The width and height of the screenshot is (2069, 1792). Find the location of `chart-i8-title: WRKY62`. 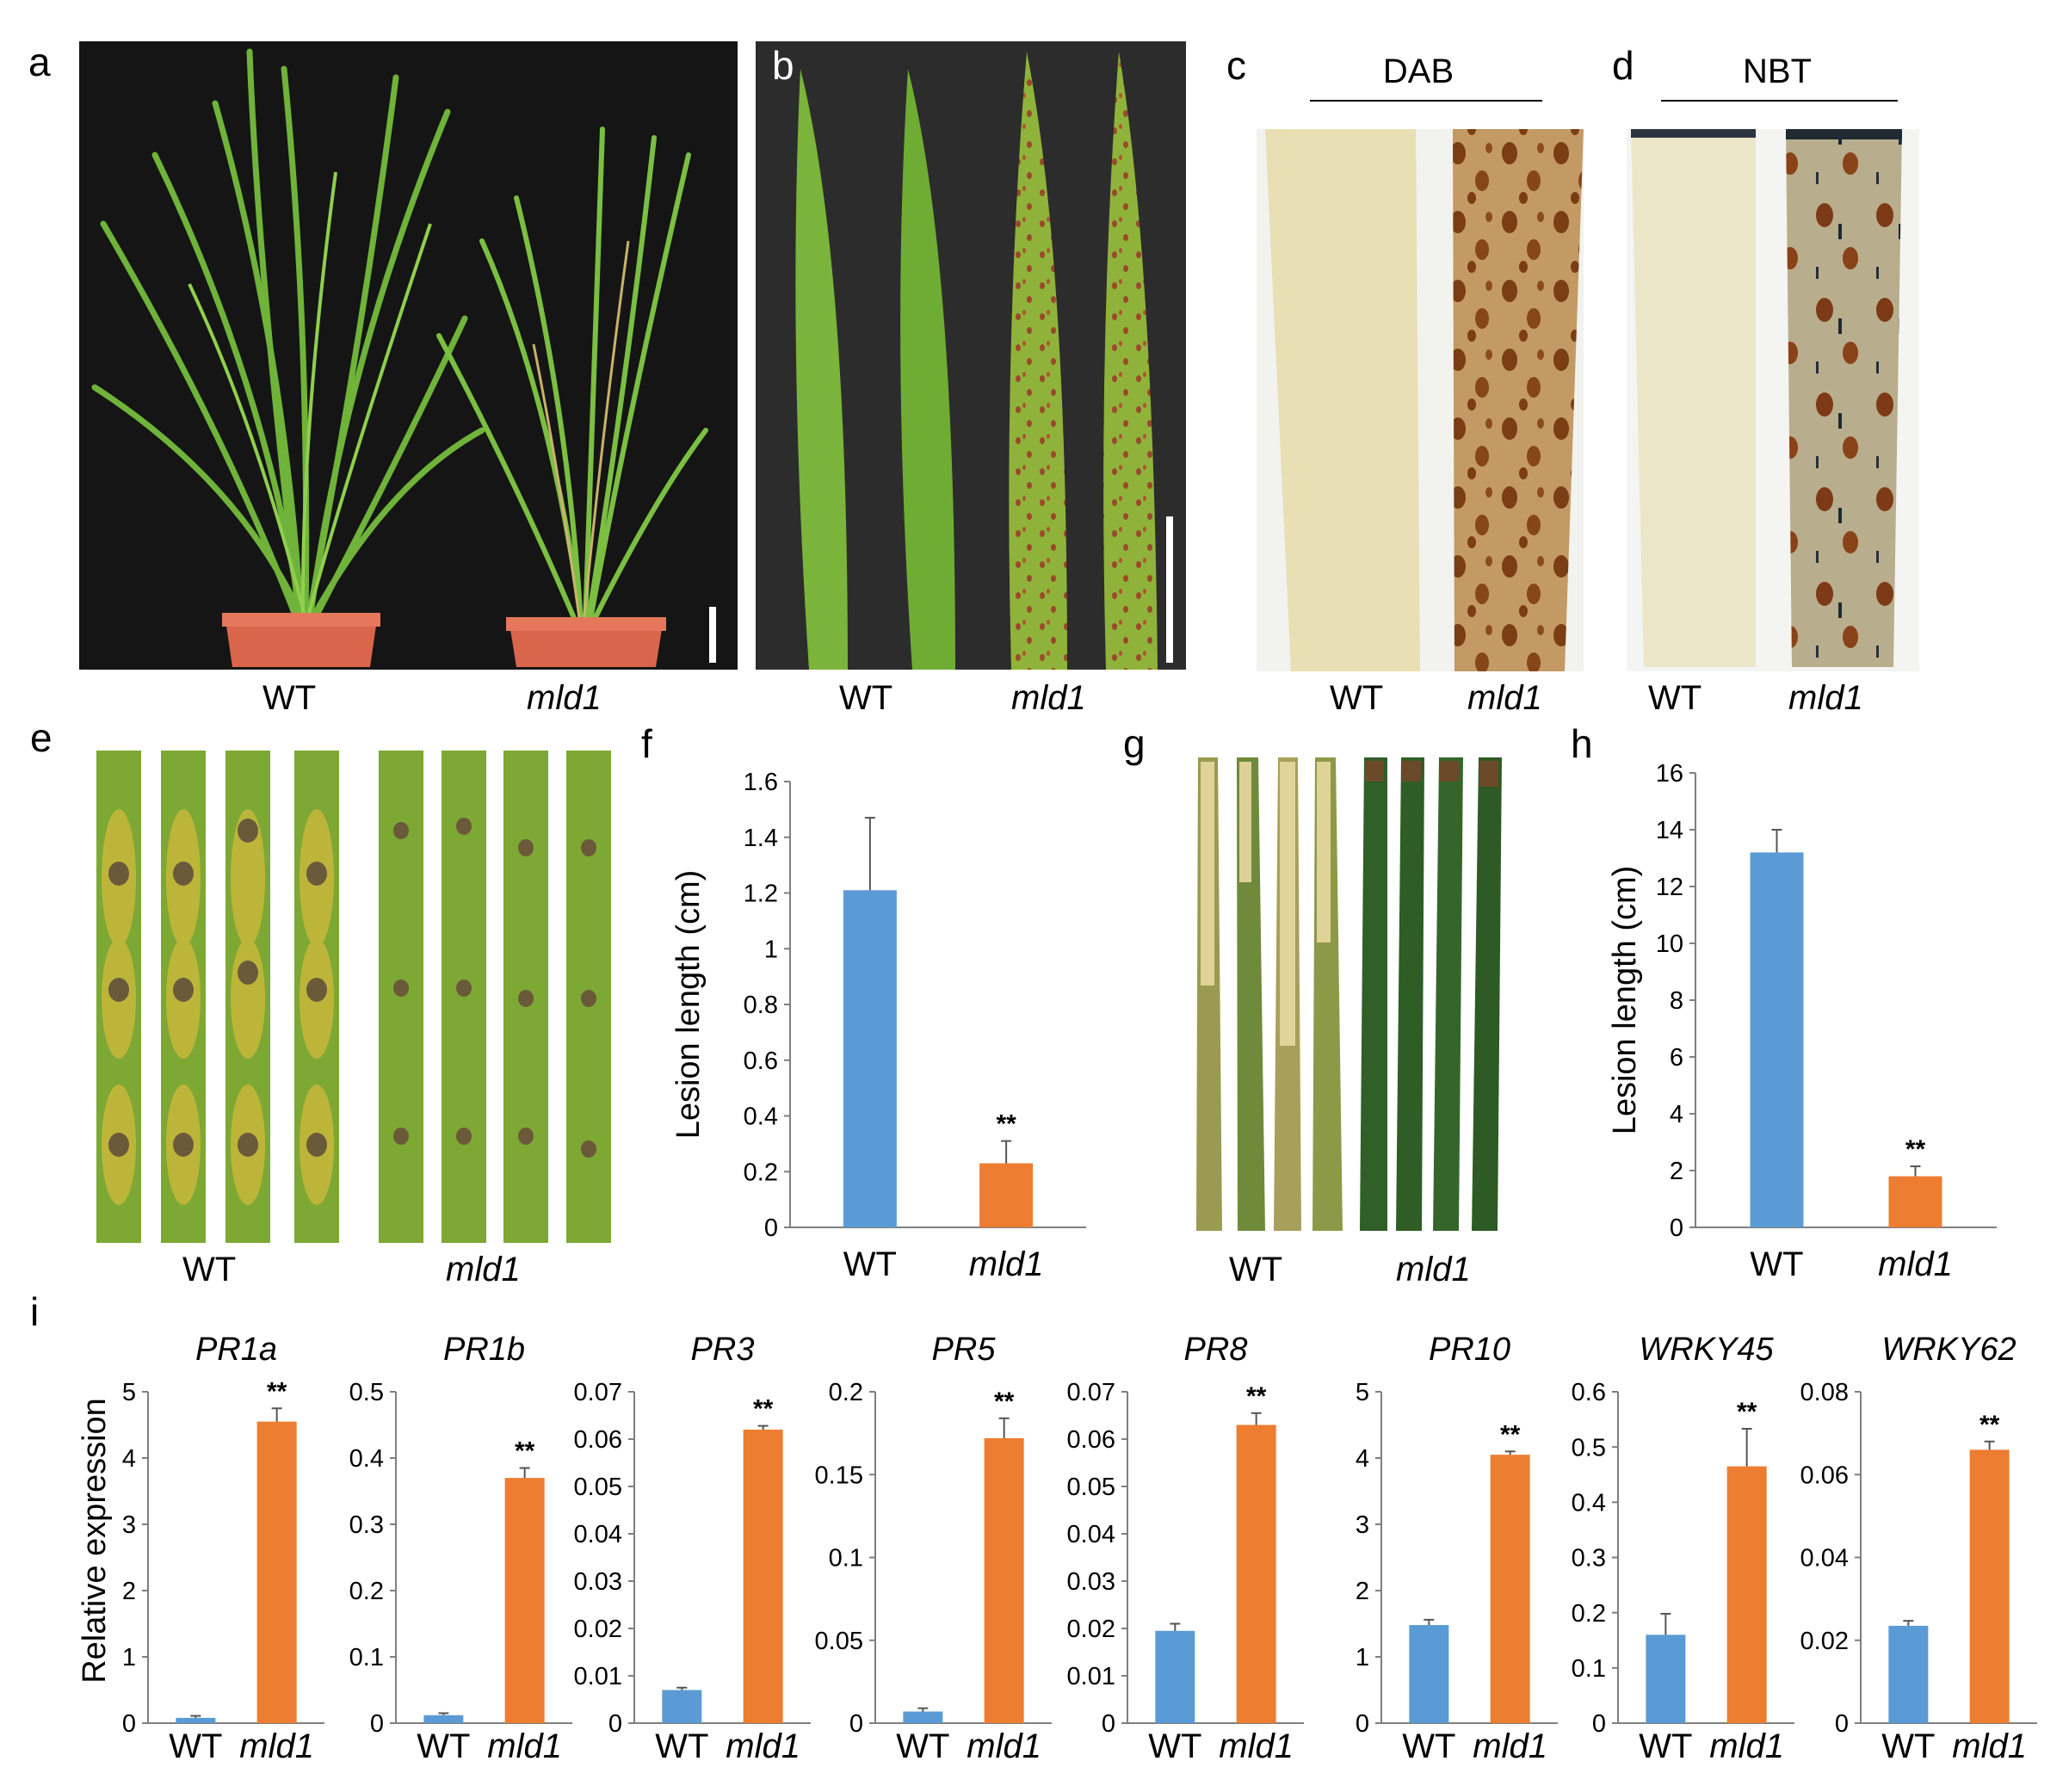

chart-i8-title: WRKY62 is located at coordinates (1948, 1350).